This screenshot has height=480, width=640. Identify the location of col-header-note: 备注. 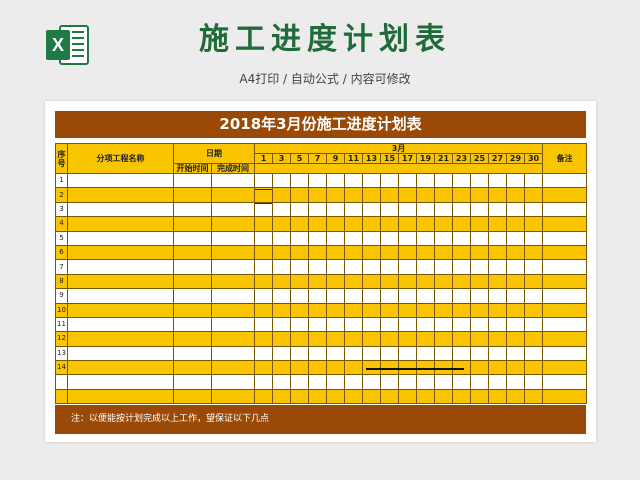
(565, 158).